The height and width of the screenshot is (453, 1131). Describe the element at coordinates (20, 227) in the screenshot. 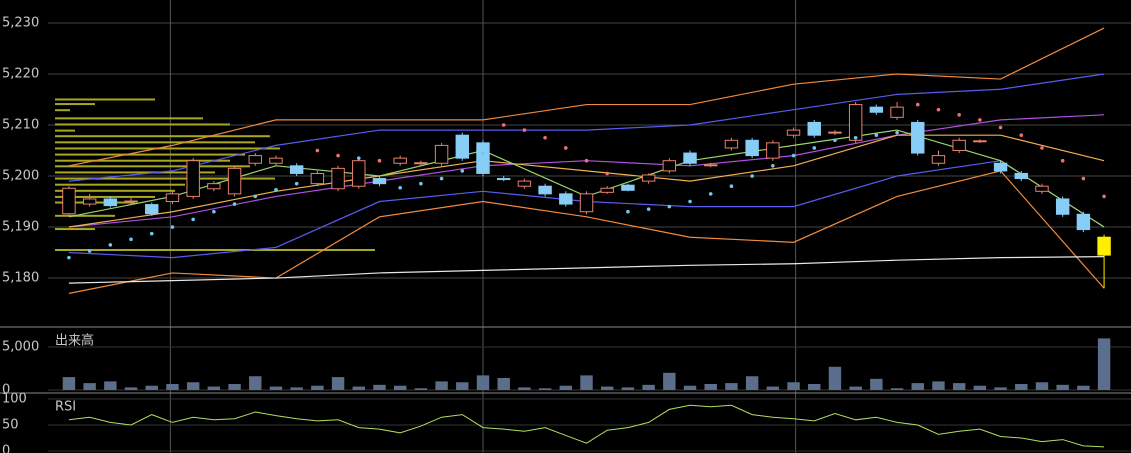

I see `y-tick-label: 5,190` at that location.